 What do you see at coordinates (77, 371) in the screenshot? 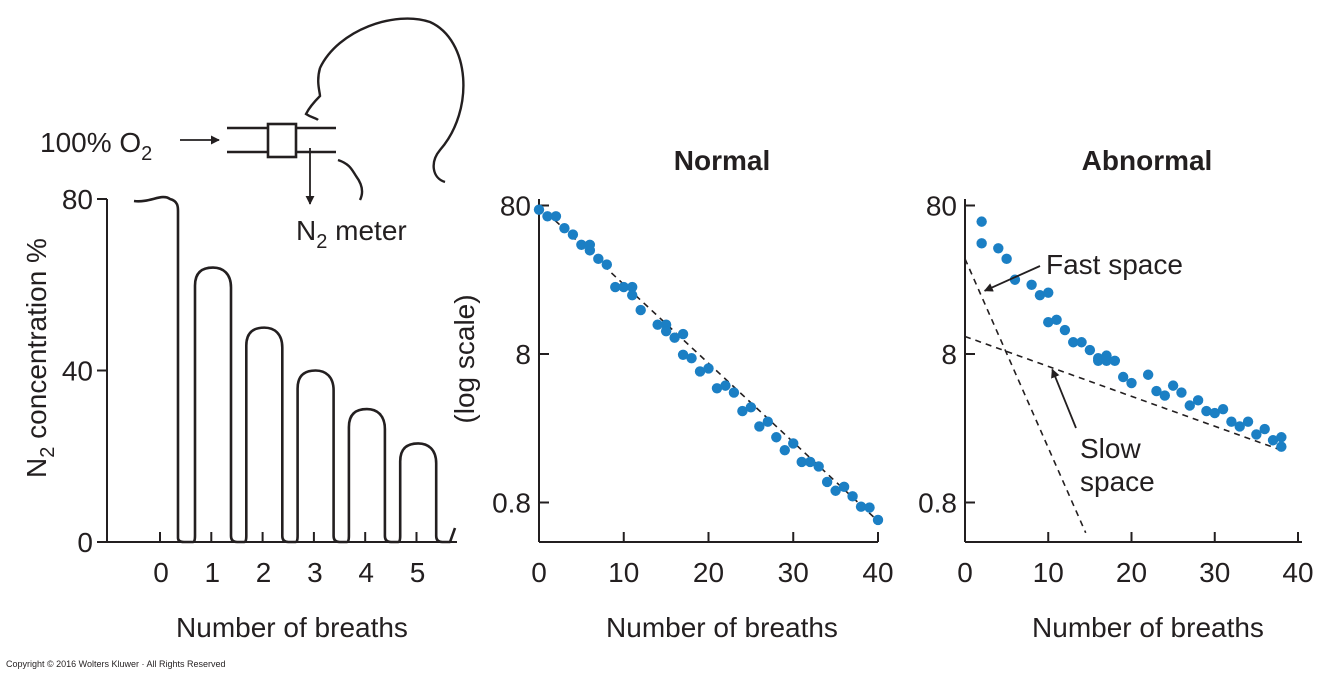
I see `chart1-y-tick-label: 40` at bounding box center [77, 371].